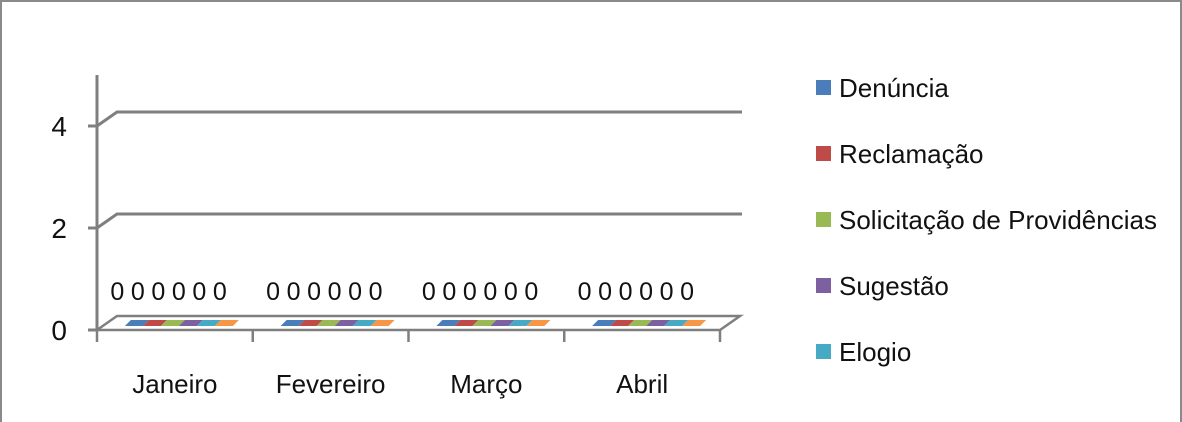  What do you see at coordinates (998, 220) in the screenshot?
I see `legend-label: Solicitação de Providências` at bounding box center [998, 220].